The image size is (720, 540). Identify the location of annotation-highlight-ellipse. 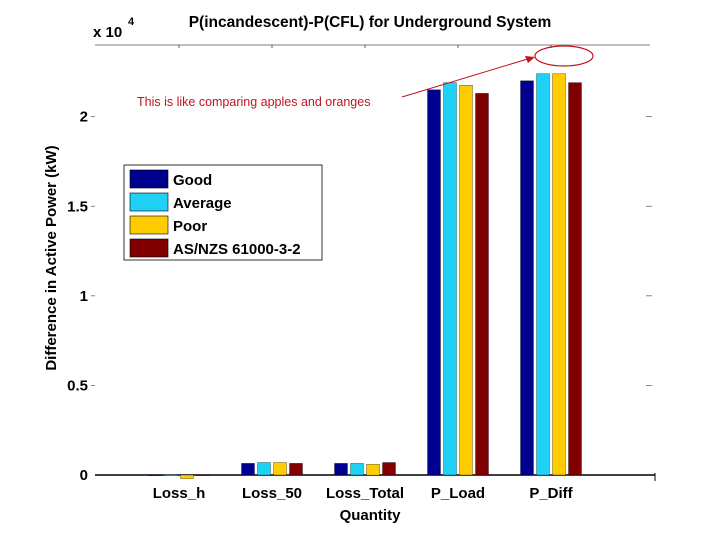
(564, 56).